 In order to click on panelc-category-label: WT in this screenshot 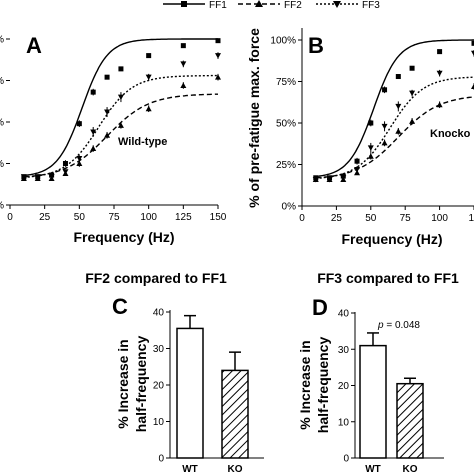, I will do `click(190, 469)`.